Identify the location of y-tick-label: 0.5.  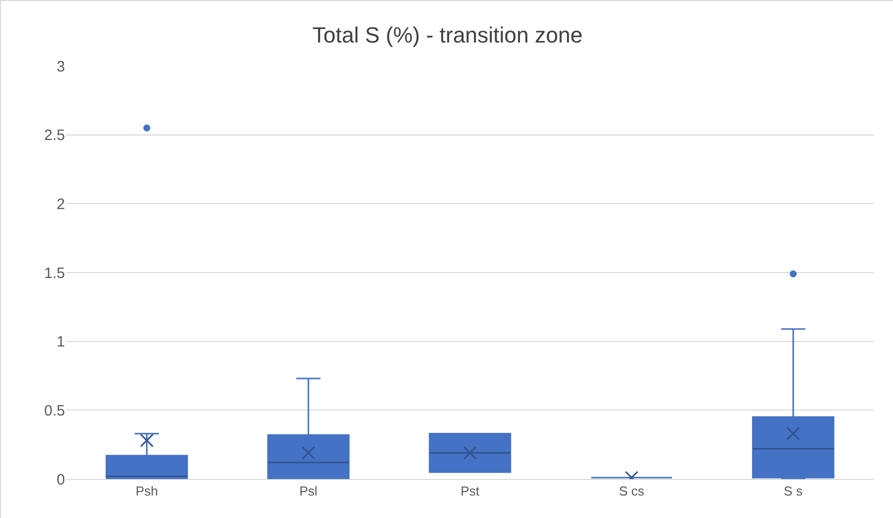
(54, 411).